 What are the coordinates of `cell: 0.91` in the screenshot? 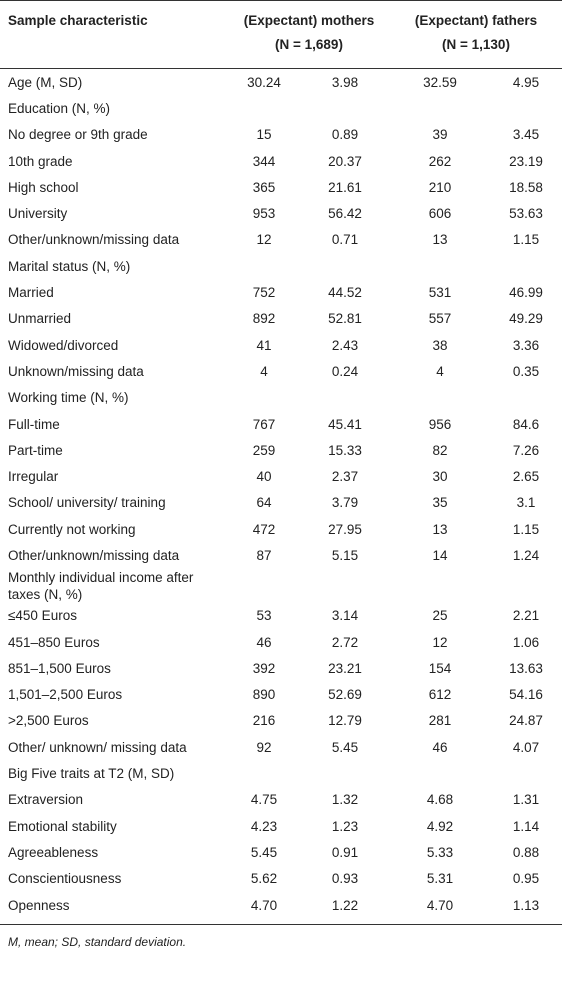 It's located at (345, 852).